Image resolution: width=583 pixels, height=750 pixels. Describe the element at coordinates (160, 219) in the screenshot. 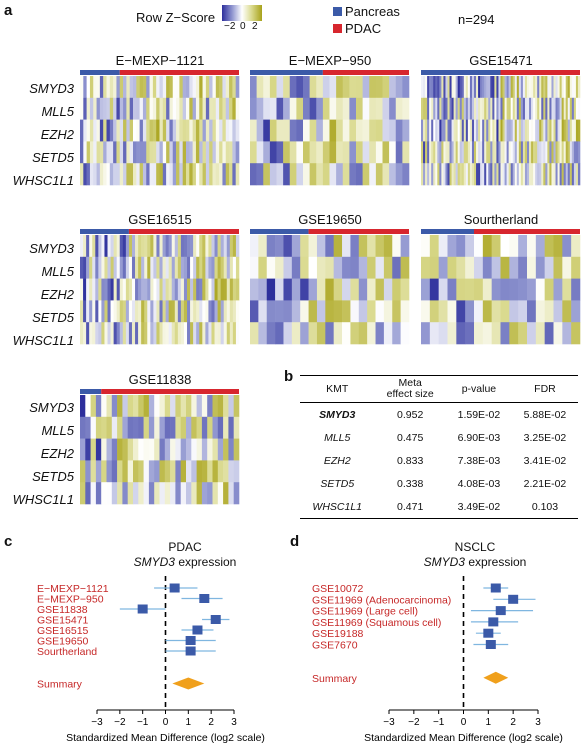

I see `heatmap-title: GSE16515` at that location.